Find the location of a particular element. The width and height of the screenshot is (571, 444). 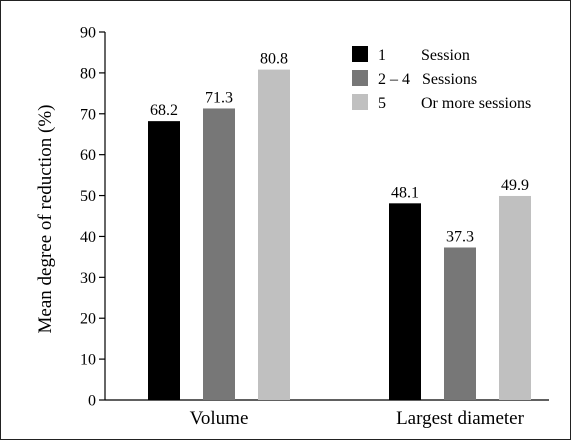

bar-value-label: 37.3 is located at coordinates (460, 236).